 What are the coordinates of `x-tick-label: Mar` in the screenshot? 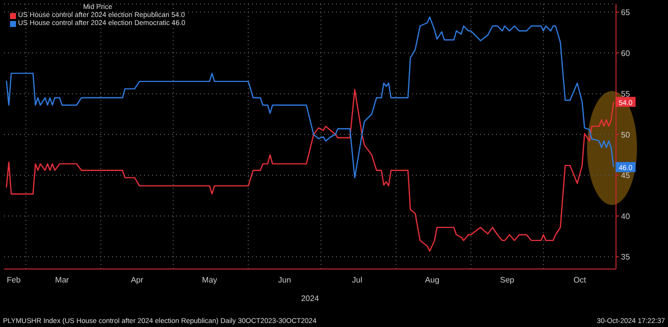 It's located at (62, 280).